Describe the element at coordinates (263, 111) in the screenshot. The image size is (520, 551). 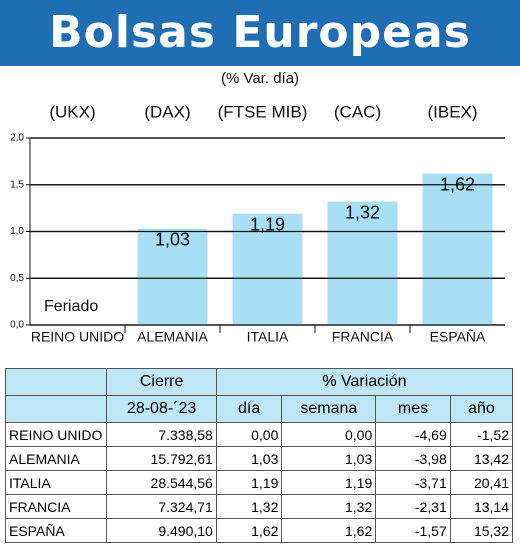
I see `index-code: (FTSE MIB)` at that location.